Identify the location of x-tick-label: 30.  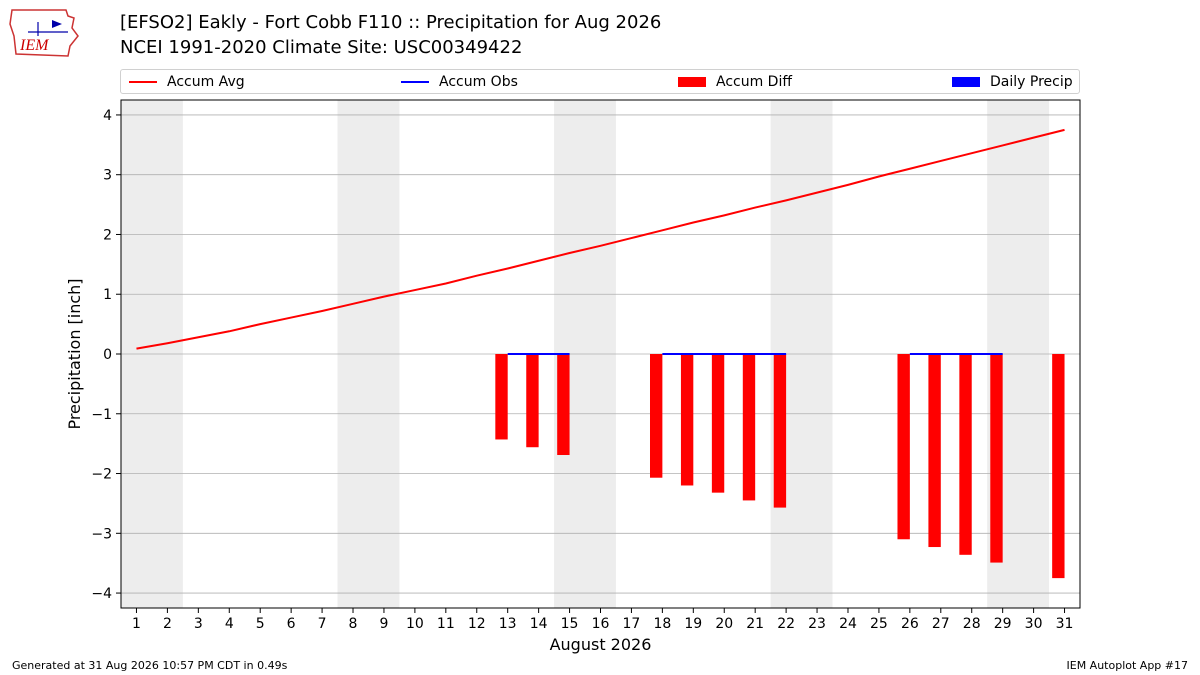
(1034, 624).